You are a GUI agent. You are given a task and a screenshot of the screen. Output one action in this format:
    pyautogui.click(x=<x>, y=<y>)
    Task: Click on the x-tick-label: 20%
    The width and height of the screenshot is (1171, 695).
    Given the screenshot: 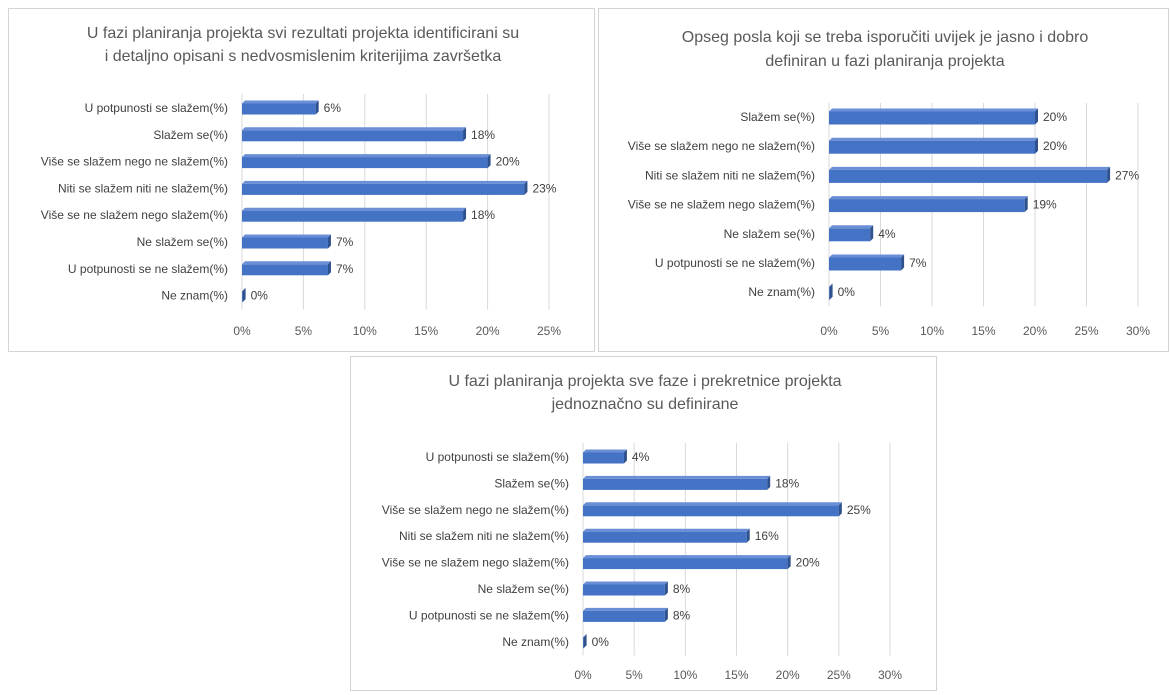 What is the action you would take?
    pyautogui.click(x=788, y=675)
    